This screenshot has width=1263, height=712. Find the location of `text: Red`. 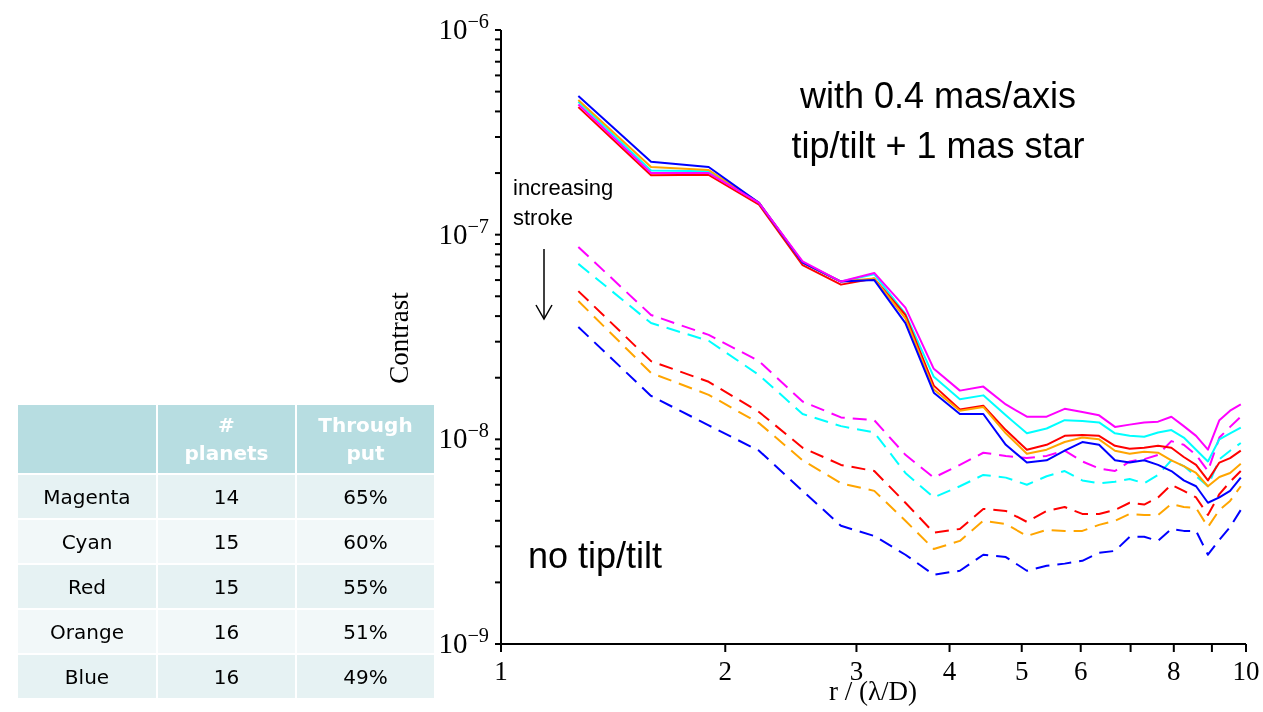

text: Red is located at coordinates (87, 586).